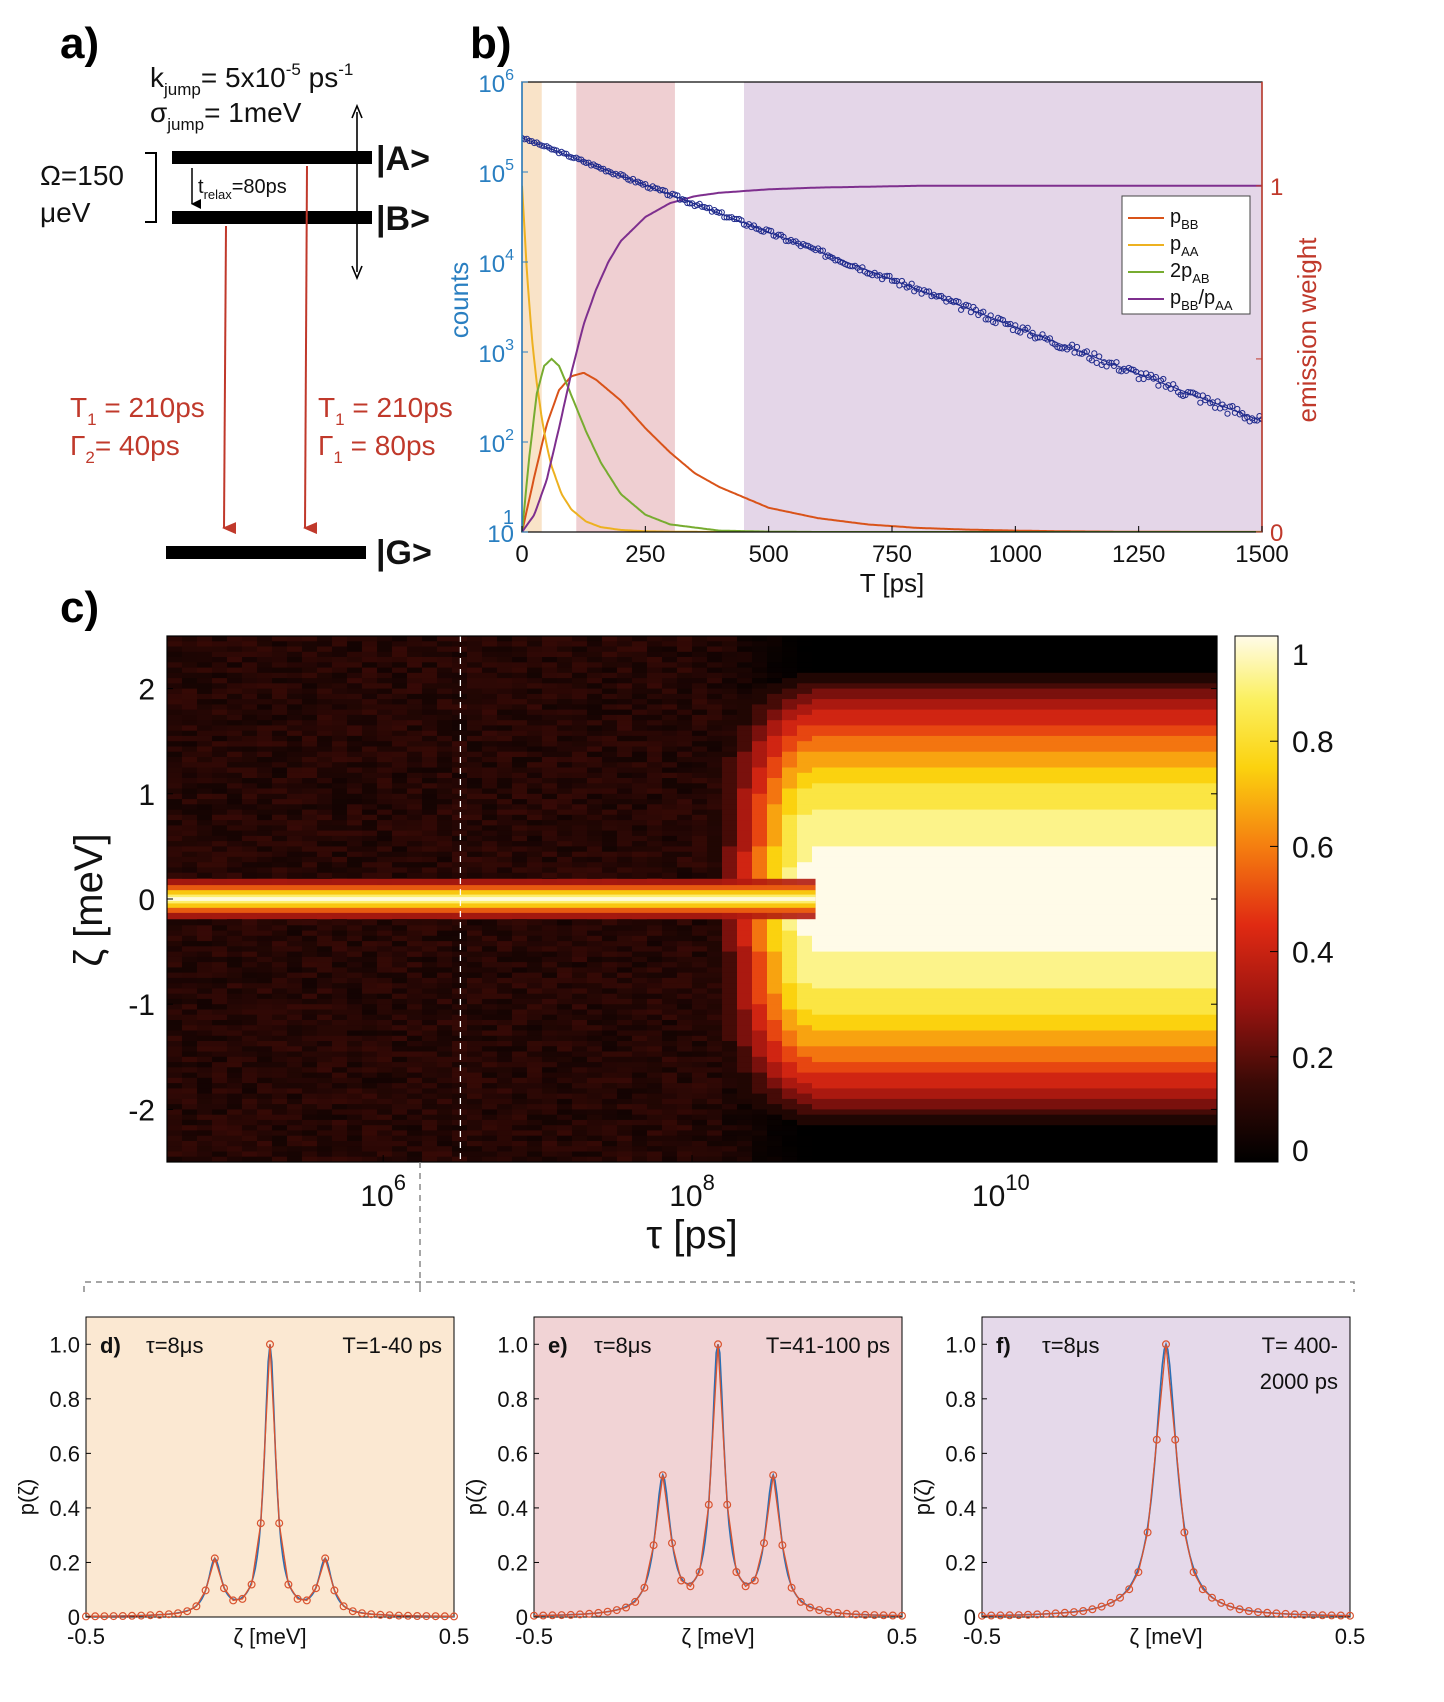  I want to click on right-T1-label: T1 = 210ps, so click(385, 410).